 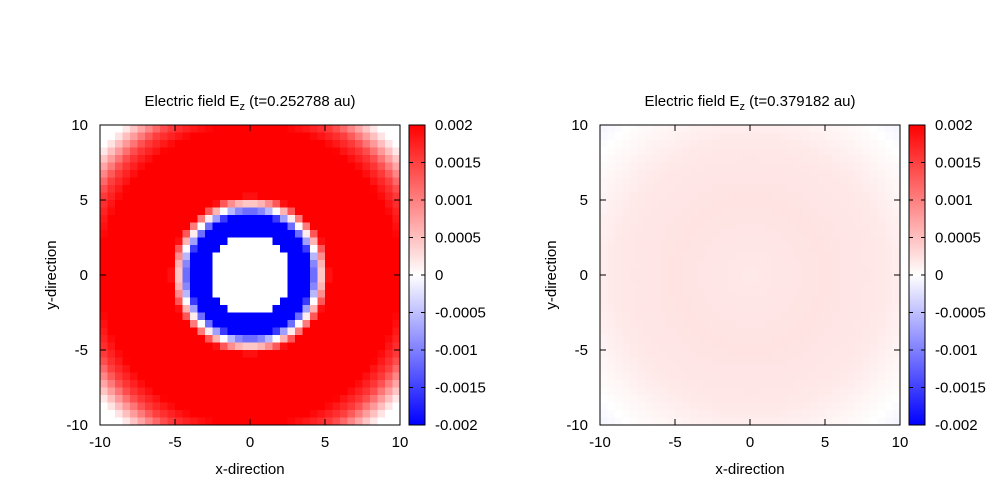 I want to click on colorbar-tick-label: -0.0005, so click(x=960, y=313).